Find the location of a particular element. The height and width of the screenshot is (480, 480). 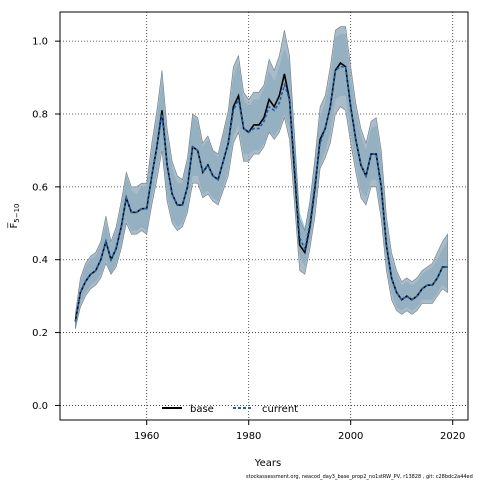

y-tick-label: 0.8 is located at coordinates (40, 115).